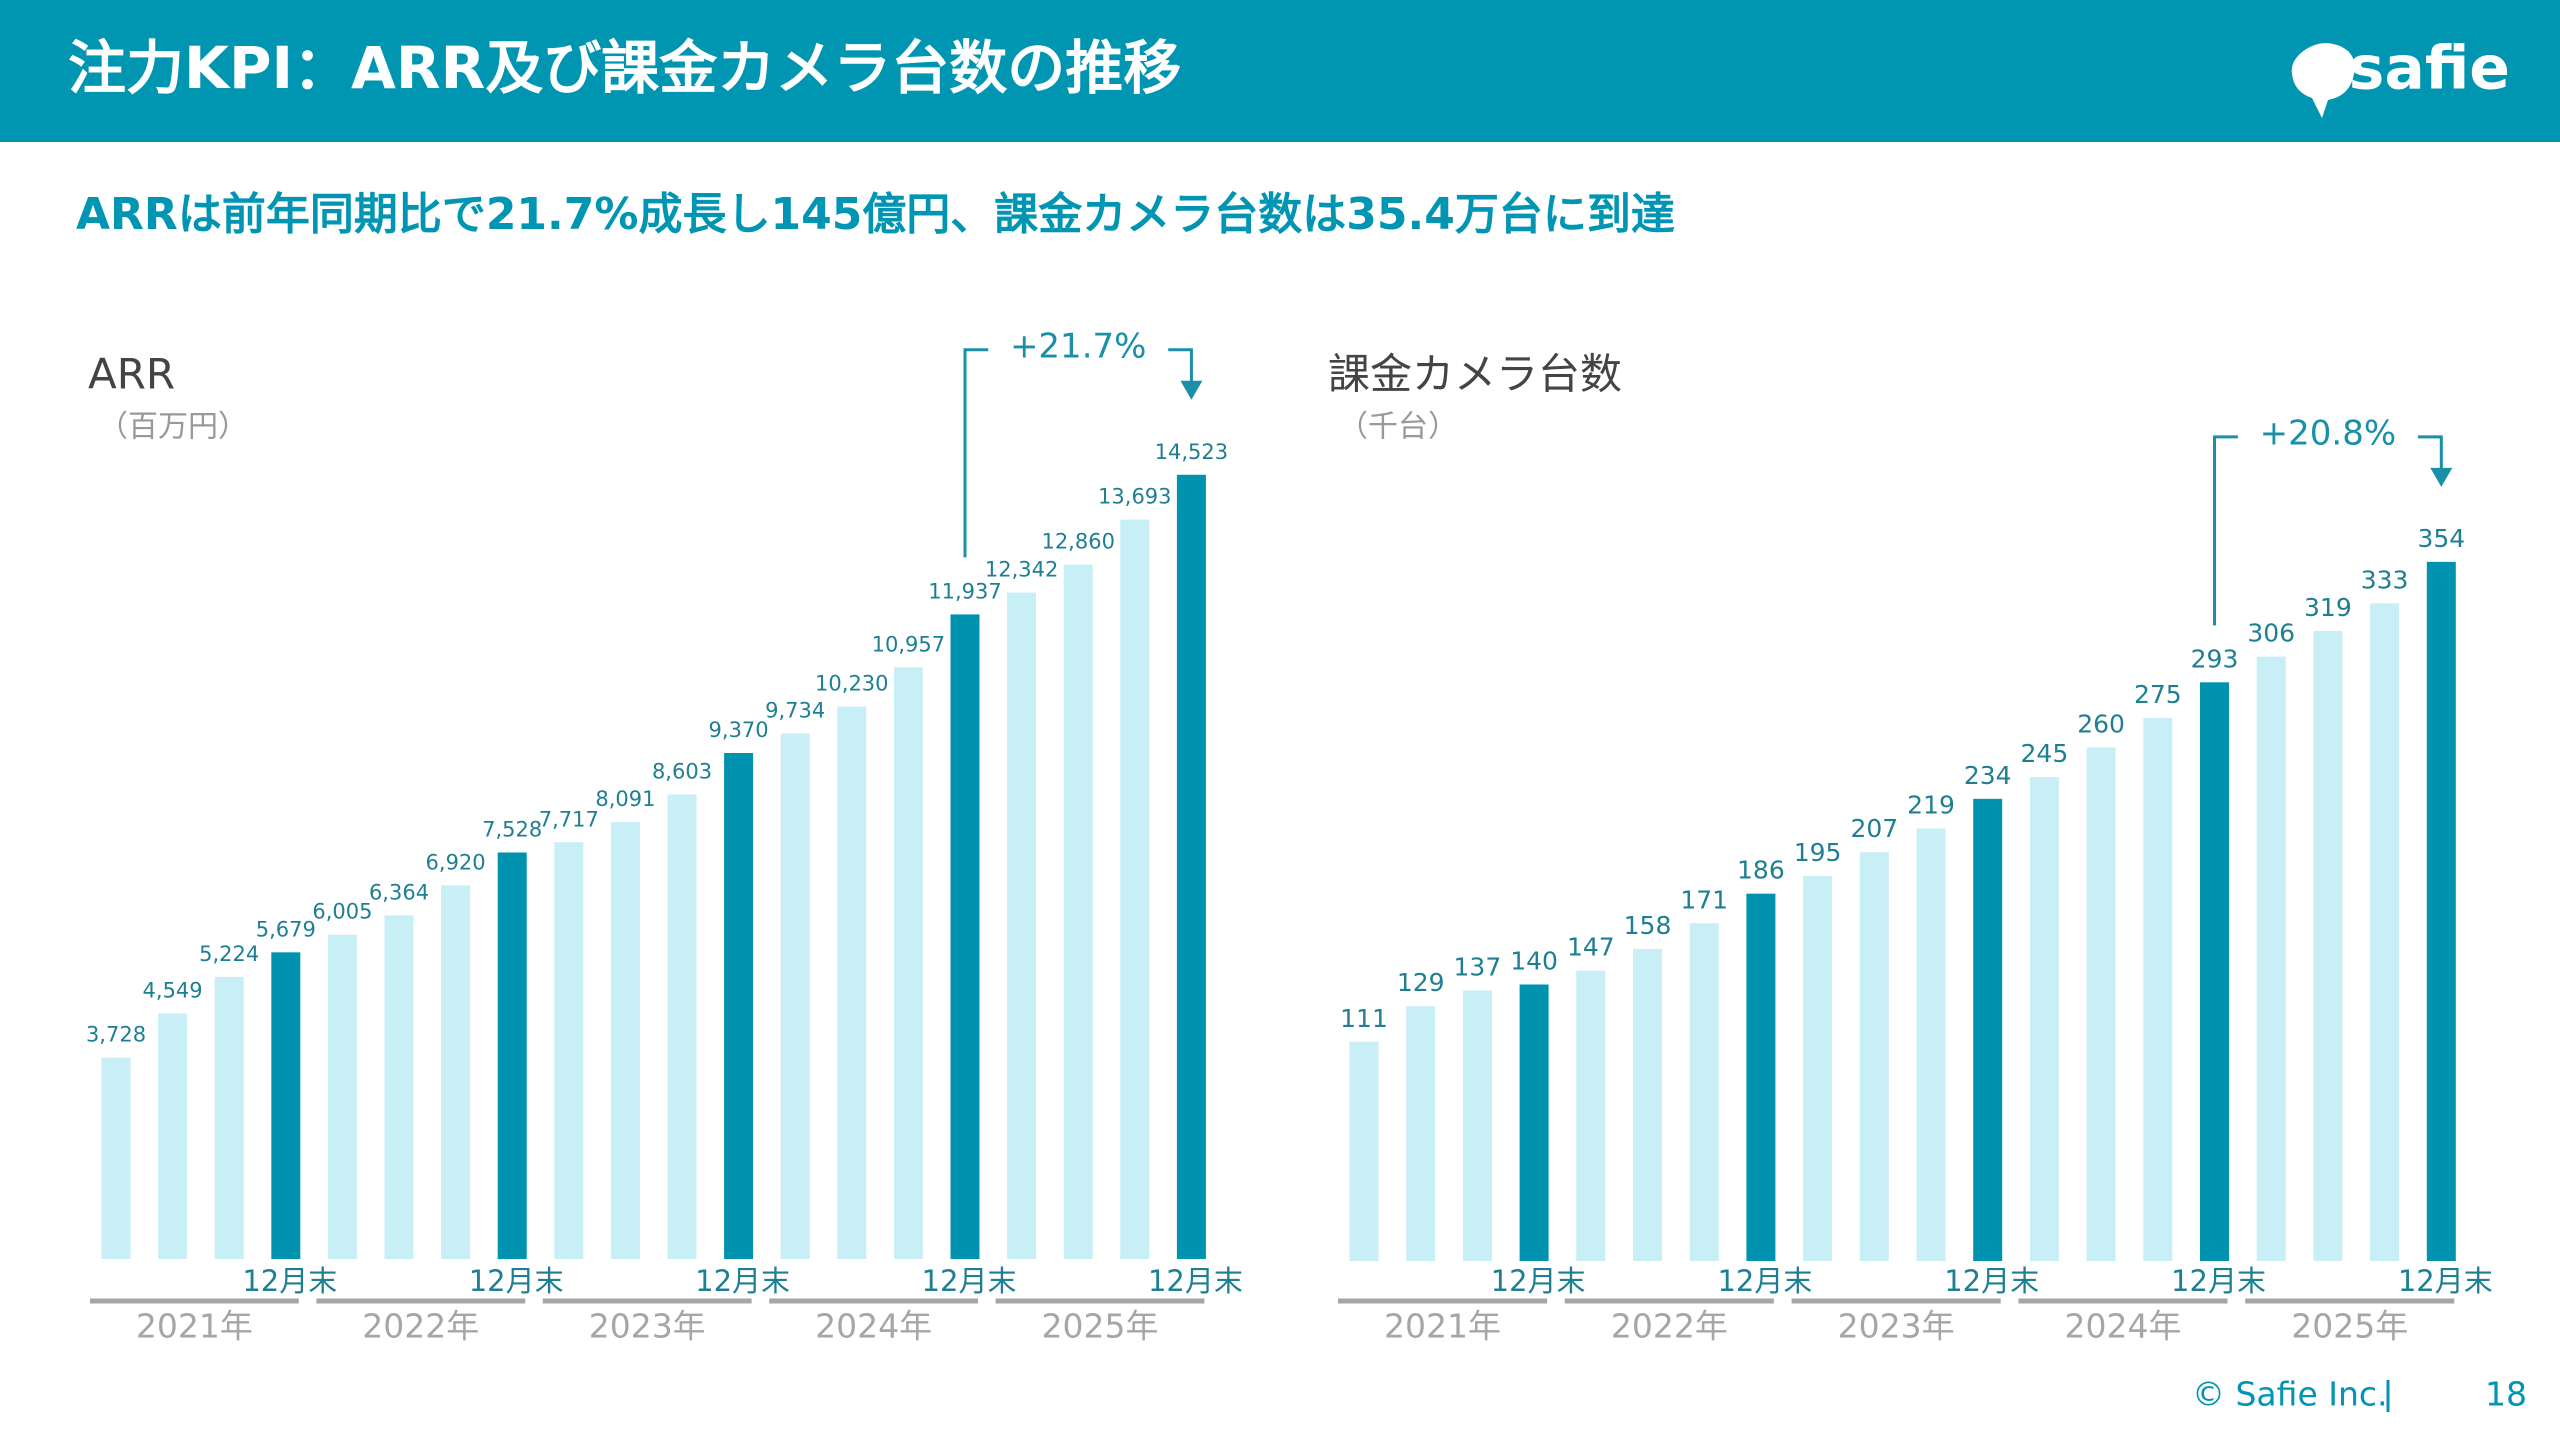 This screenshot has height=1444, width=2560. What do you see at coordinates (512, 829) in the screenshot?
I see `value-label: 7,528` at bounding box center [512, 829].